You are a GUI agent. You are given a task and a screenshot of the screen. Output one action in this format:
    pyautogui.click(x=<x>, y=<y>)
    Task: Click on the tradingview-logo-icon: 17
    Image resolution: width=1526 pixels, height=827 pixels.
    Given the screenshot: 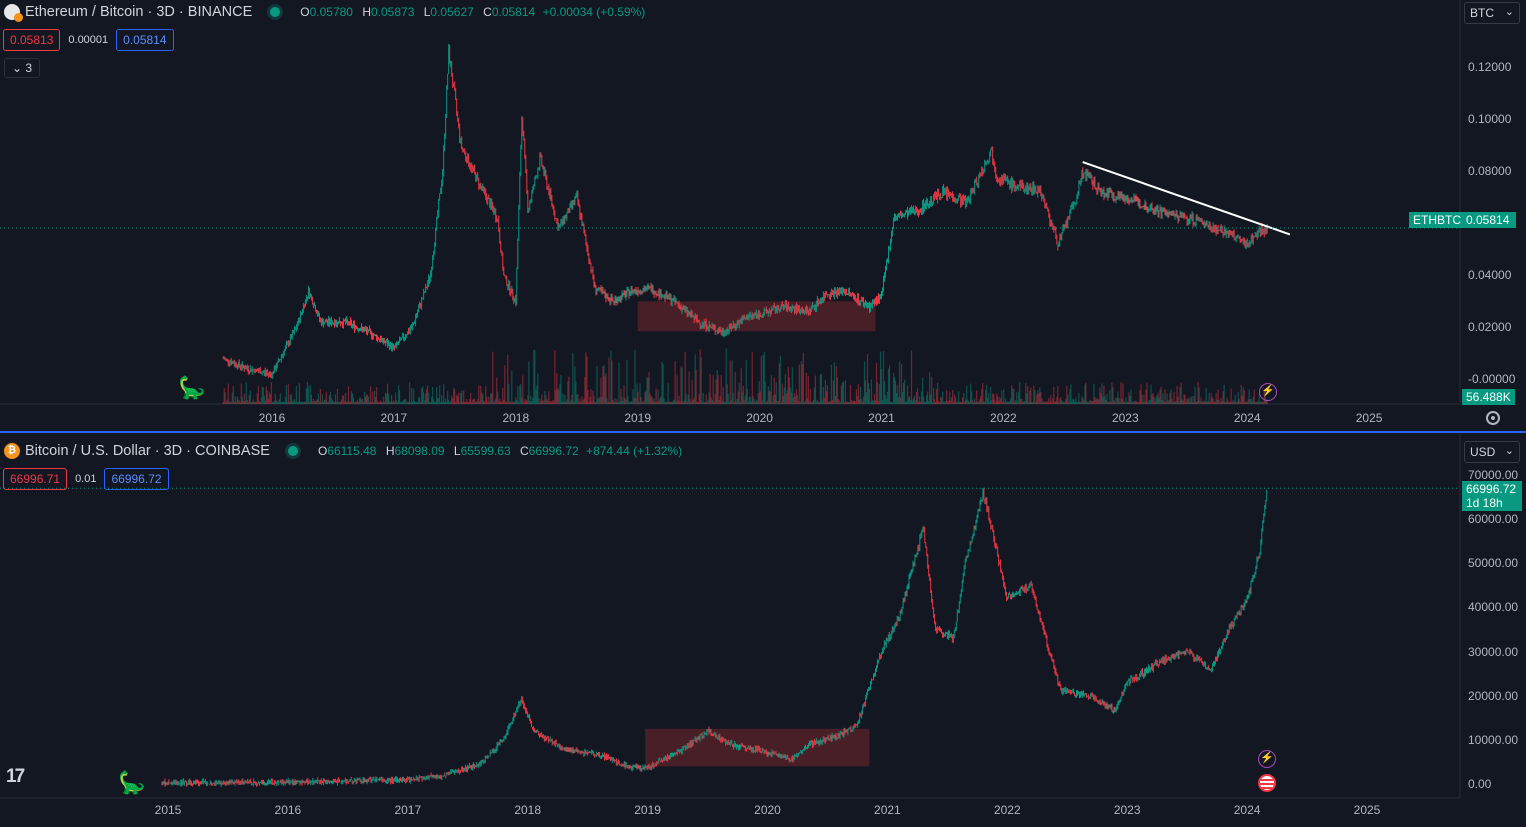 What is the action you would take?
    pyautogui.click(x=15, y=776)
    